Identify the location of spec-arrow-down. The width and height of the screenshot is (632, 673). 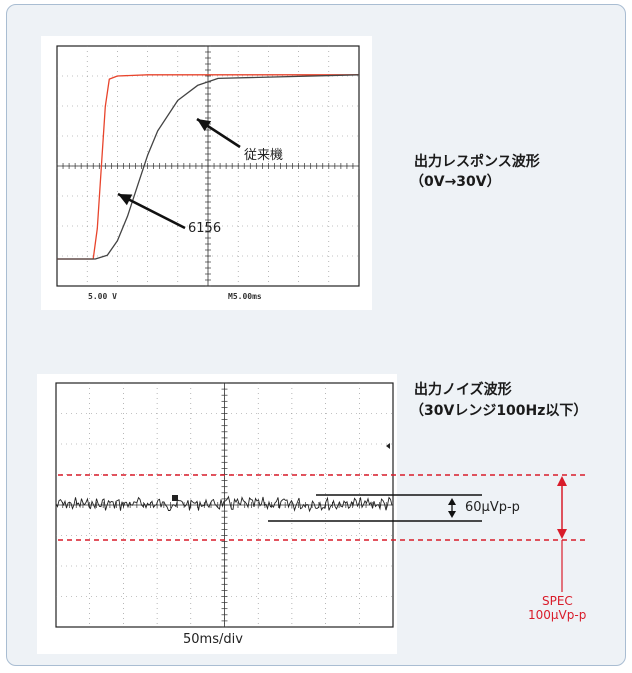
(562, 534).